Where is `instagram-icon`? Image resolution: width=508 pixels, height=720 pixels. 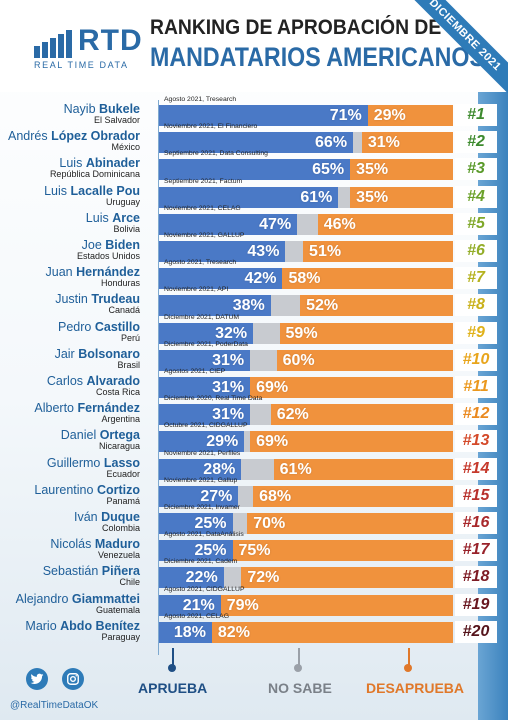 instagram-icon is located at coordinates (73, 679).